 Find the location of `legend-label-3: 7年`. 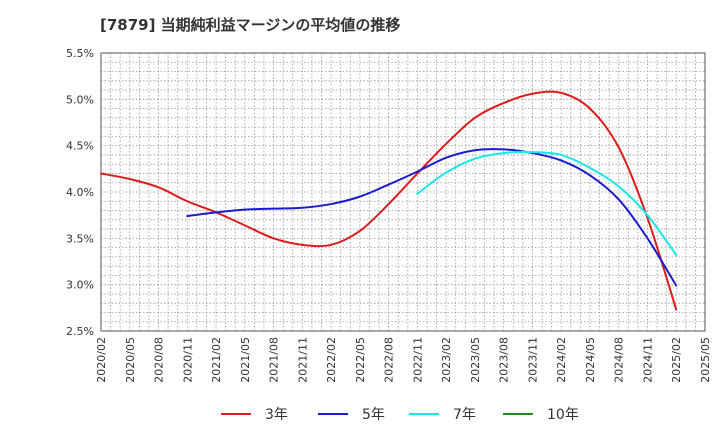

legend-label-3: 7年 is located at coordinates (464, 415).